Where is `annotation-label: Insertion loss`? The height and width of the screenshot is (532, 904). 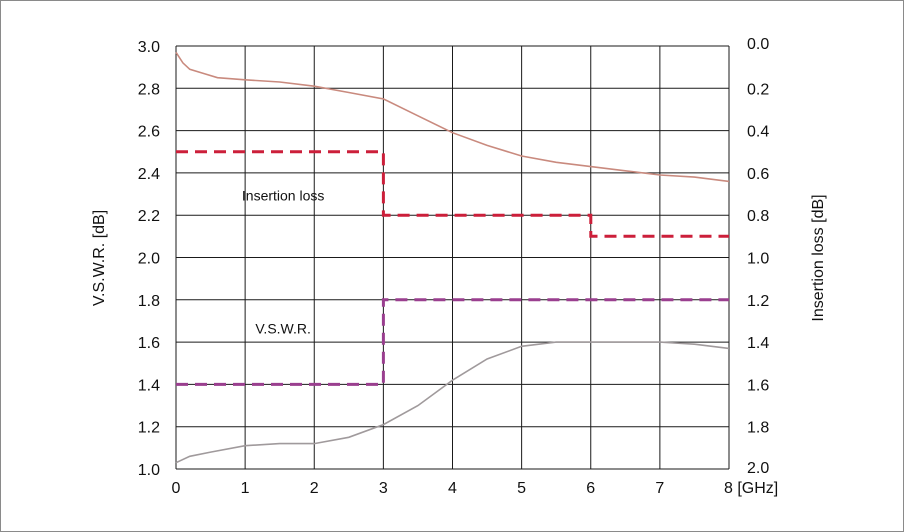 annotation-label: Insertion loss is located at coordinates (283, 195).